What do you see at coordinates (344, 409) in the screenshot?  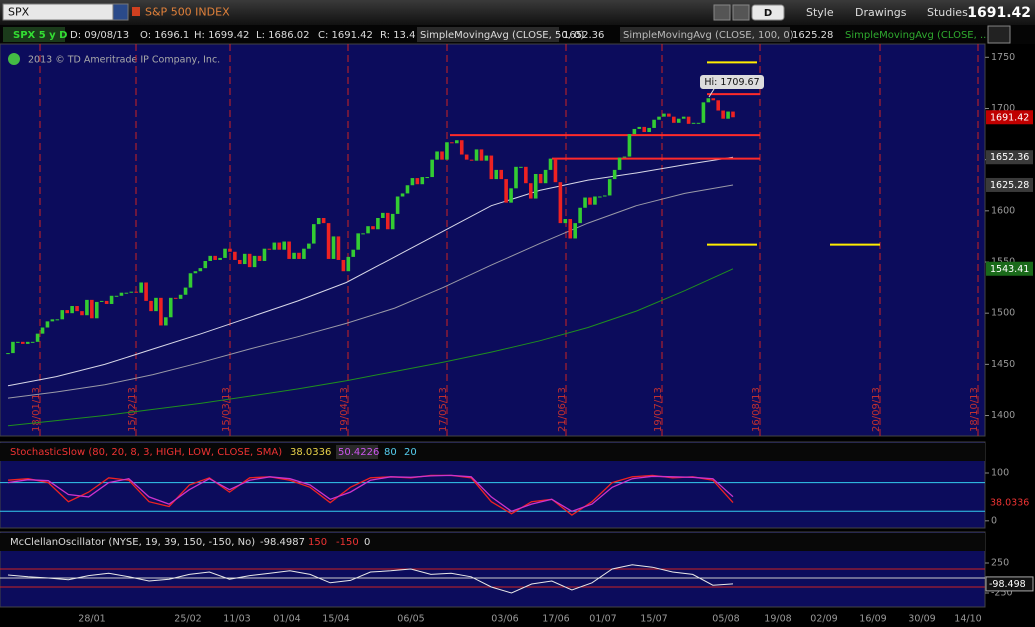 I see `date-label: 19/04/13` at bounding box center [344, 409].